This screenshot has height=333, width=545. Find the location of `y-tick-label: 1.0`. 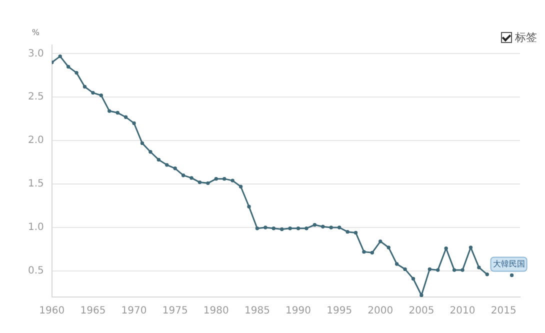

y-tick-label: 1.0 is located at coordinates (36, 228).